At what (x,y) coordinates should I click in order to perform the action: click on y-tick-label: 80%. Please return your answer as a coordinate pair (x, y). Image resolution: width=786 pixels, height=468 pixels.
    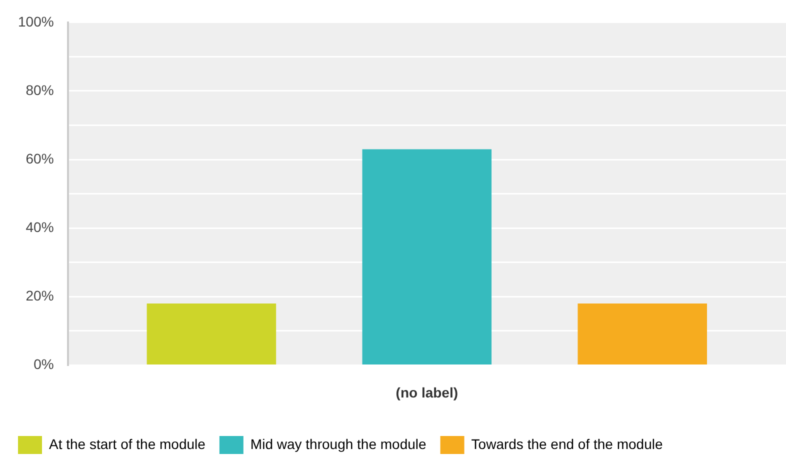
    Looking at the image, I should click on (40, 90).